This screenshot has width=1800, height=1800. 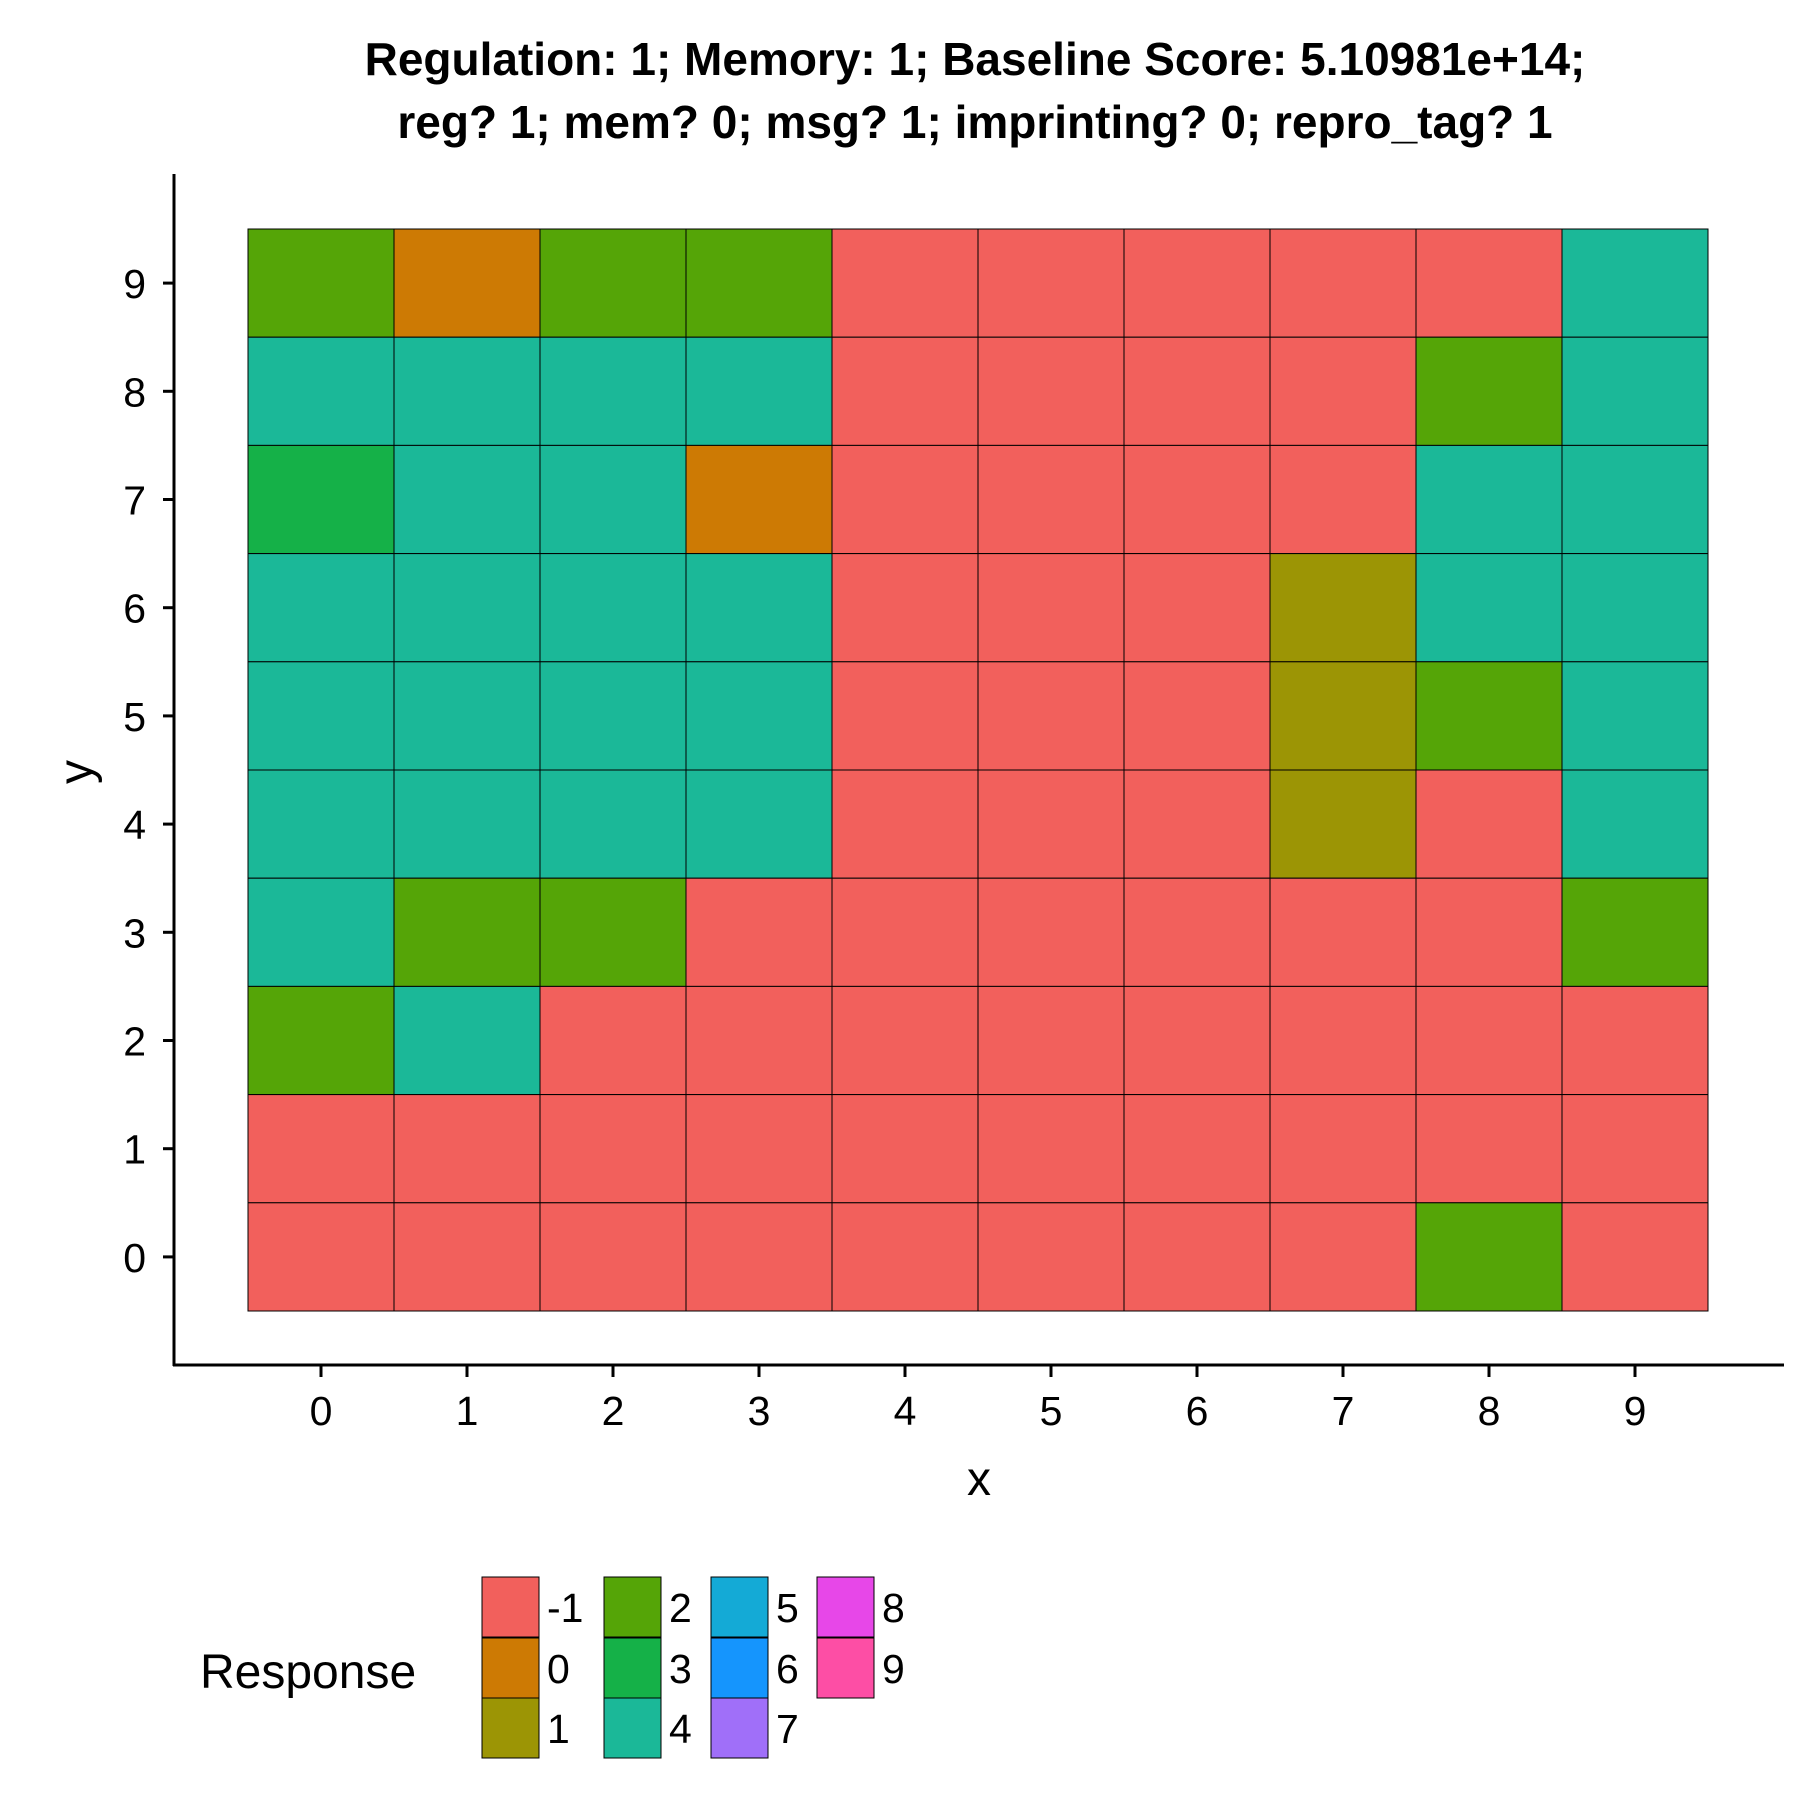 I want to click on heatmap-cell-x0-y3, so click(x=321, y=932).